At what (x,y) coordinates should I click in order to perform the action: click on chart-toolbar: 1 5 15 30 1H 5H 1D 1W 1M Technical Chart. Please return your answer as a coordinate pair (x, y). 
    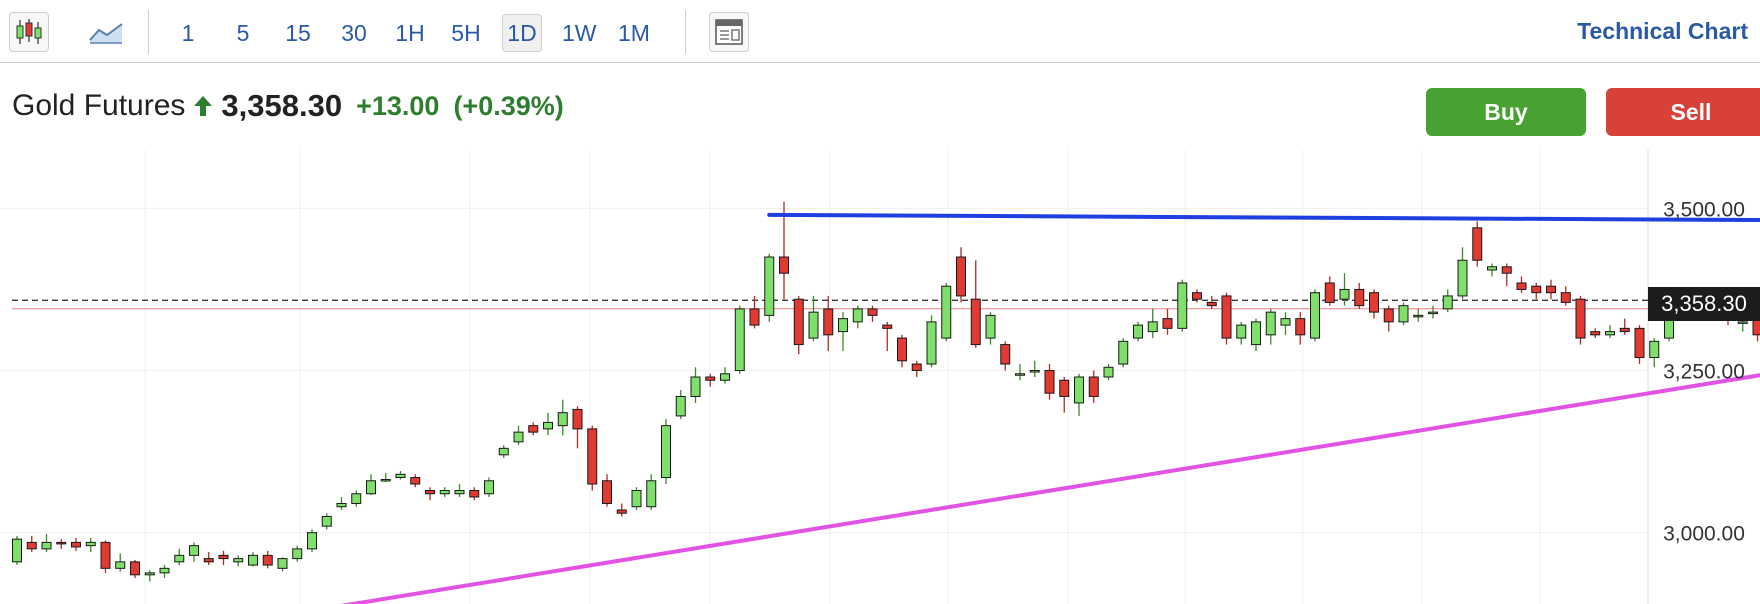
    Looking at the image, I should click on (880, 31).